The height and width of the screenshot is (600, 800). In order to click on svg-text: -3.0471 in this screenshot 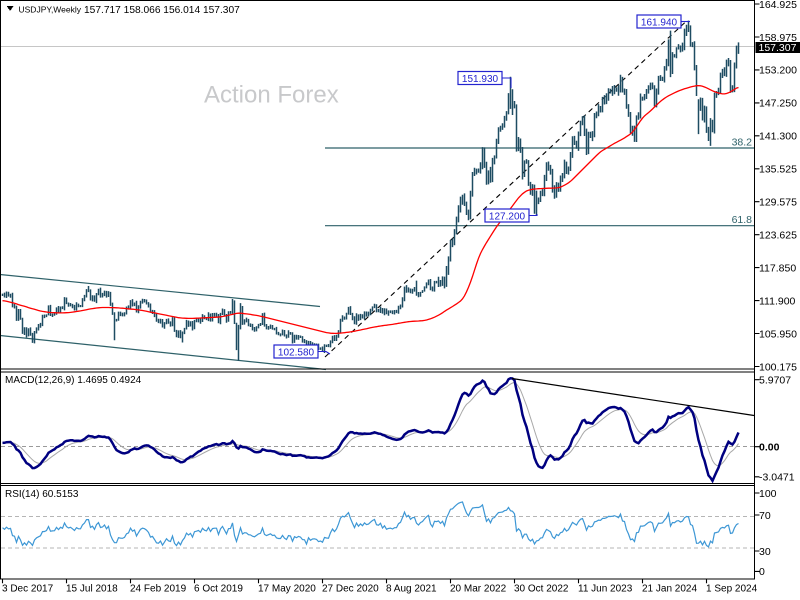, I will do `click(777, 478)`.